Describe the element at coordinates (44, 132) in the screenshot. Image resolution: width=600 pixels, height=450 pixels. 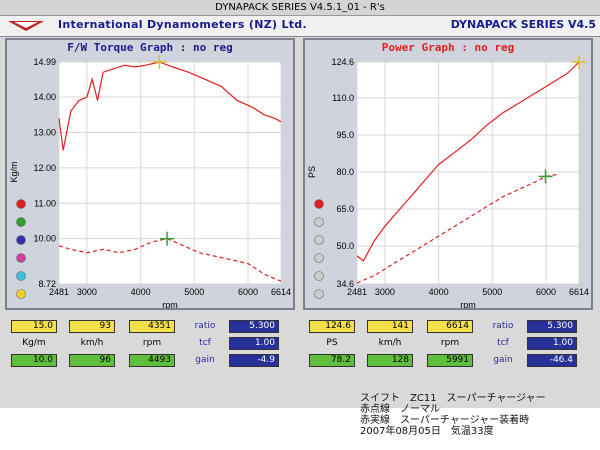
I see `y-tick-label: 13.00` at that location.